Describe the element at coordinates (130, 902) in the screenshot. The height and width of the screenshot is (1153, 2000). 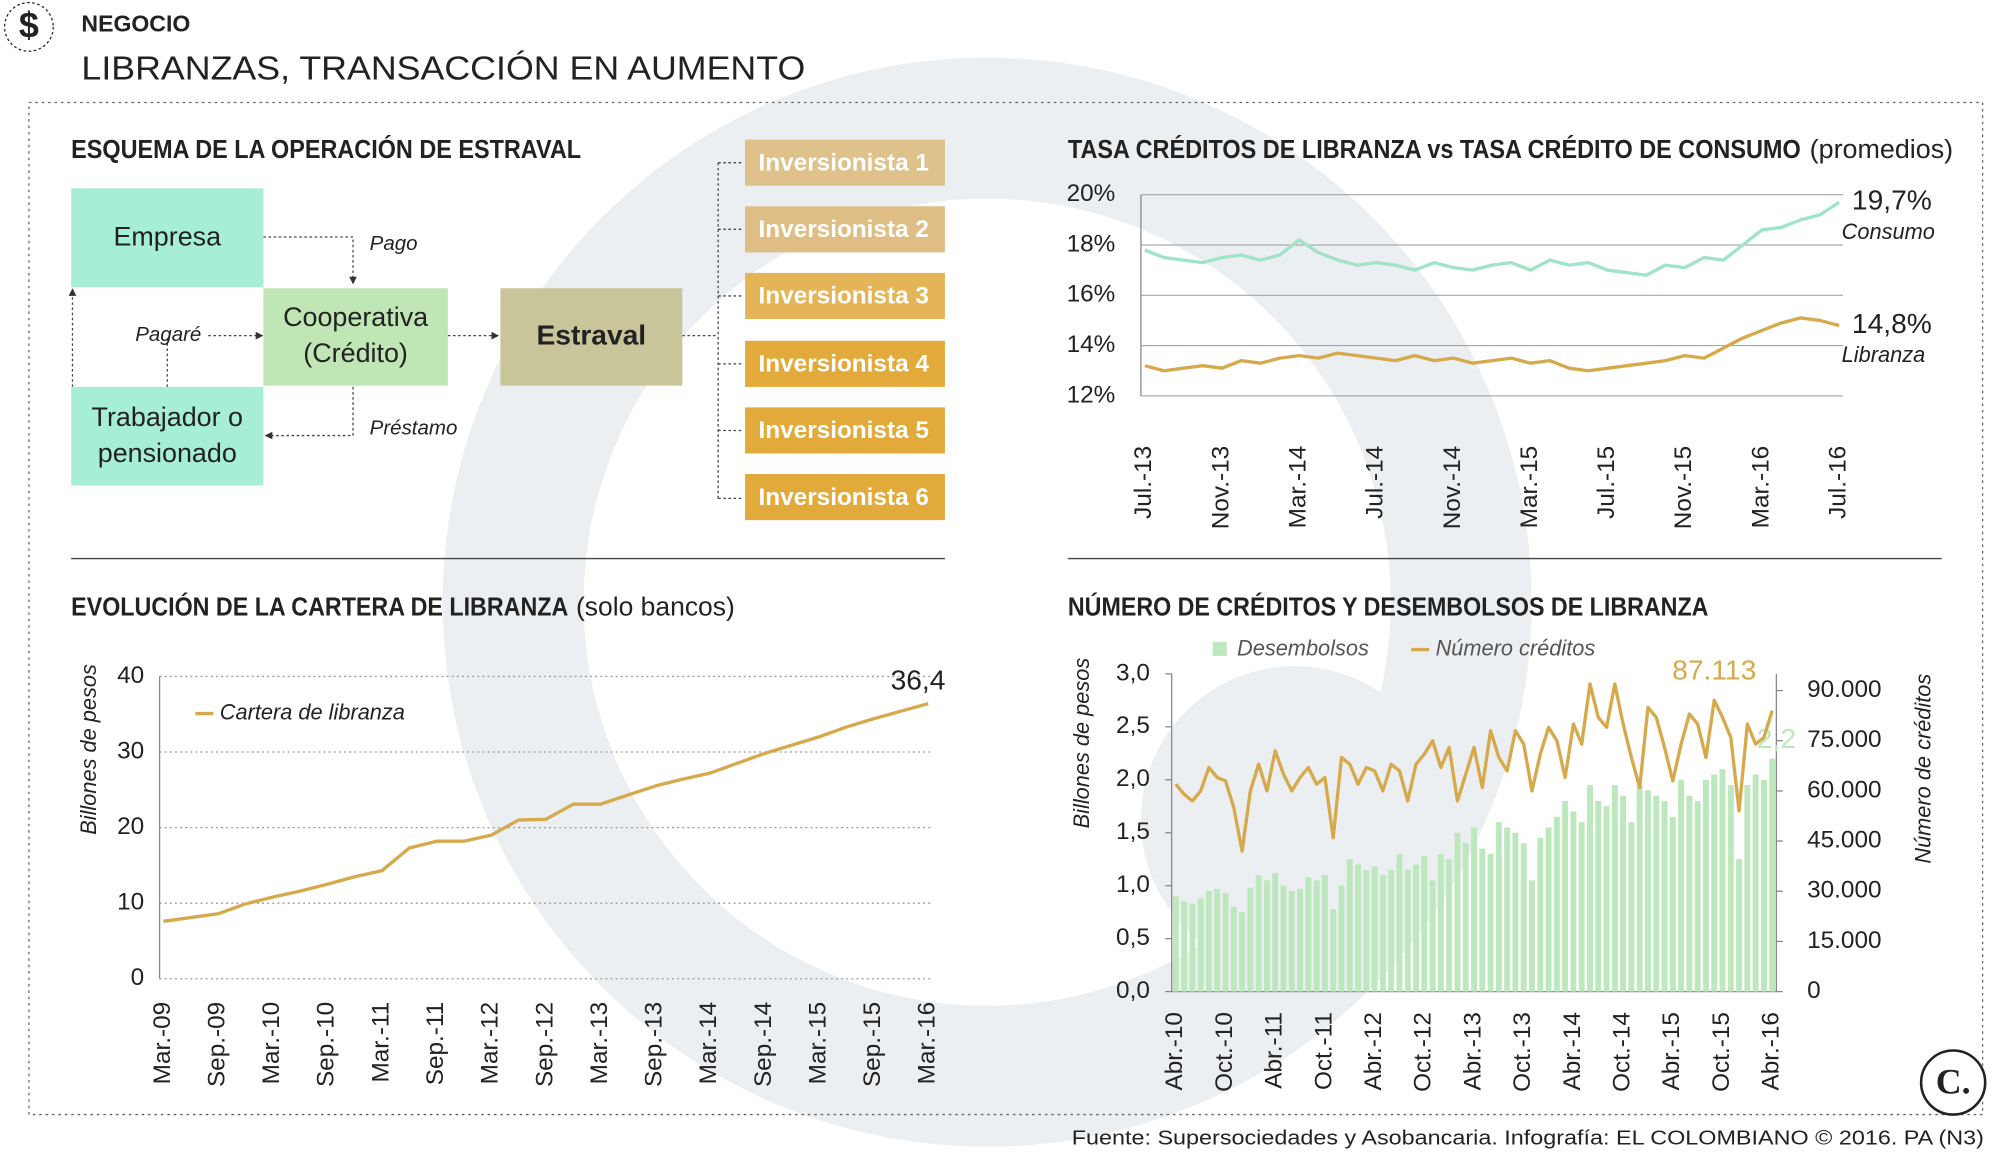
I see `y-tick-label: 10` at that location.